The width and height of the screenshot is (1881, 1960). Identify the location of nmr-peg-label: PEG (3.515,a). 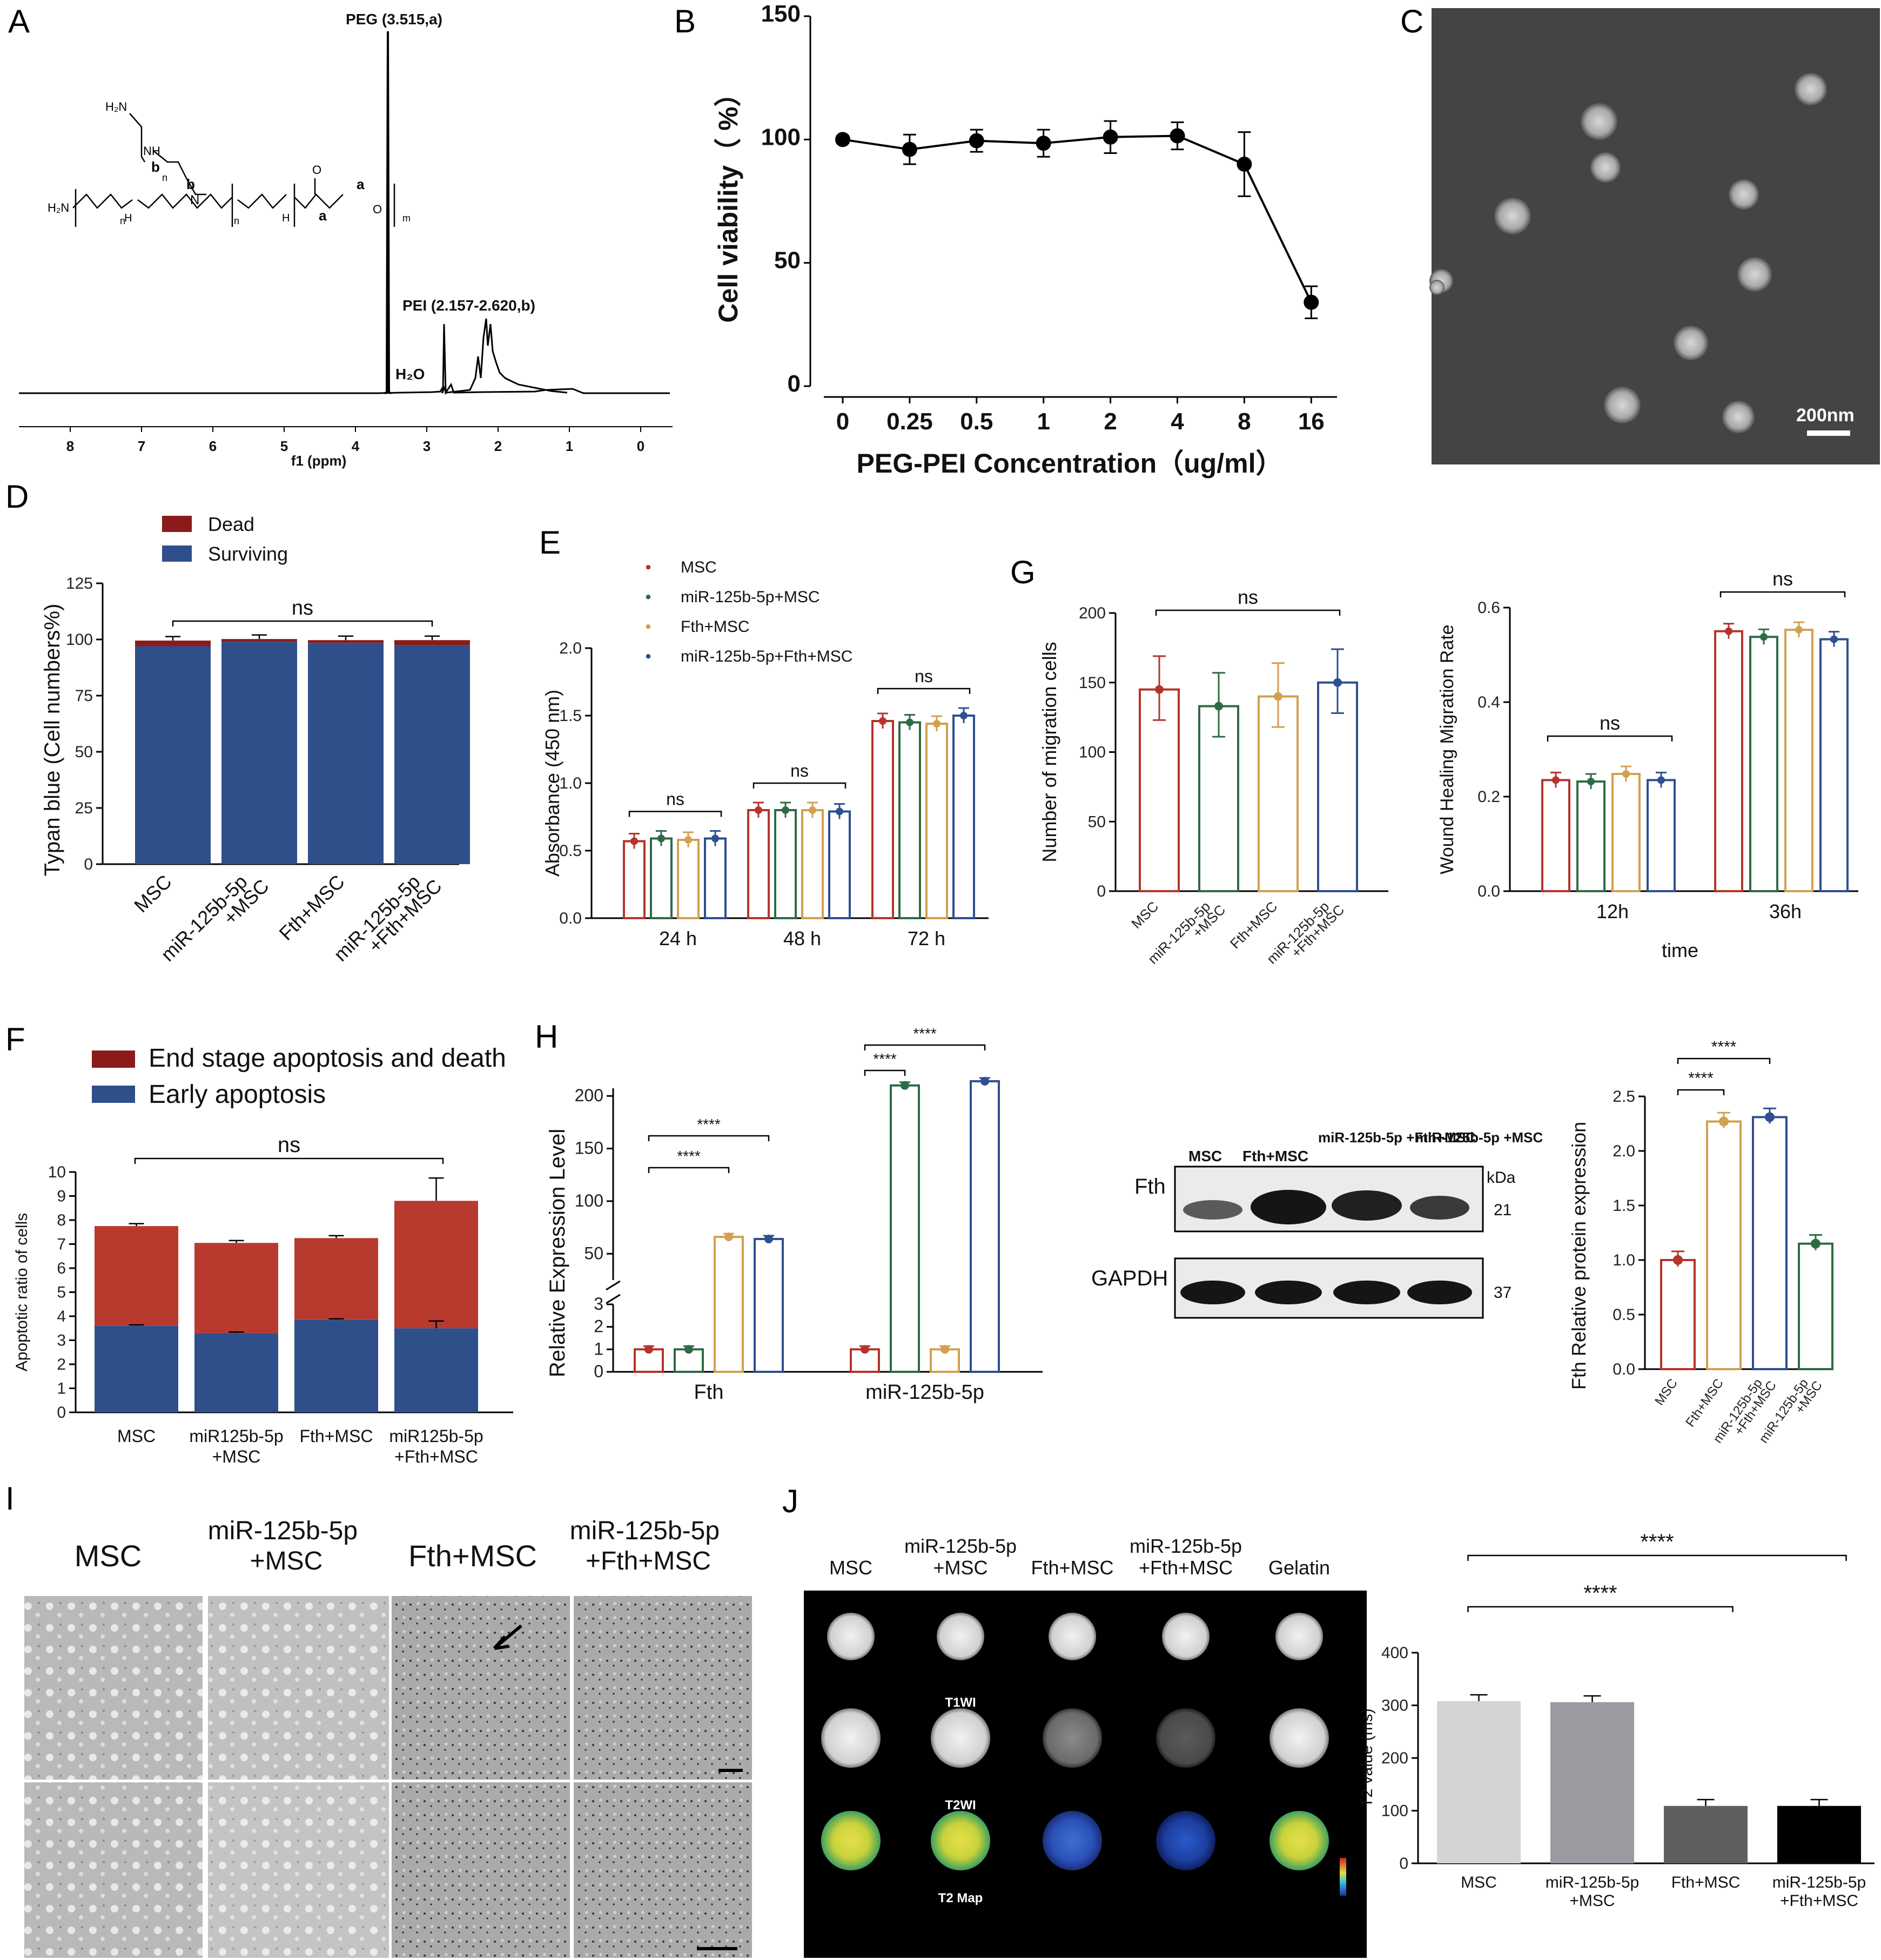
(394, 19).